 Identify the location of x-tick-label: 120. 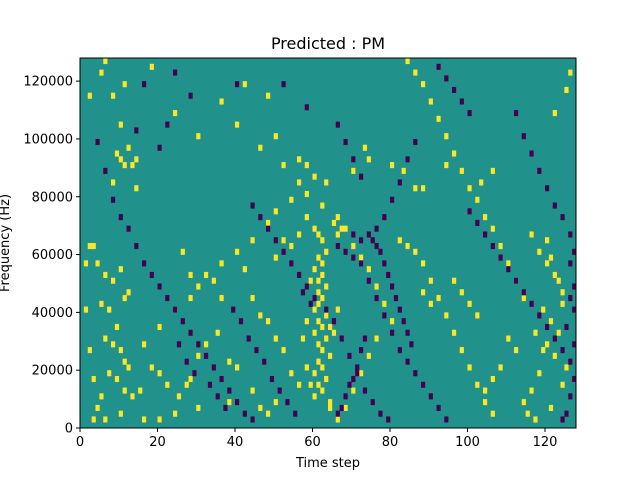
(545, 442).